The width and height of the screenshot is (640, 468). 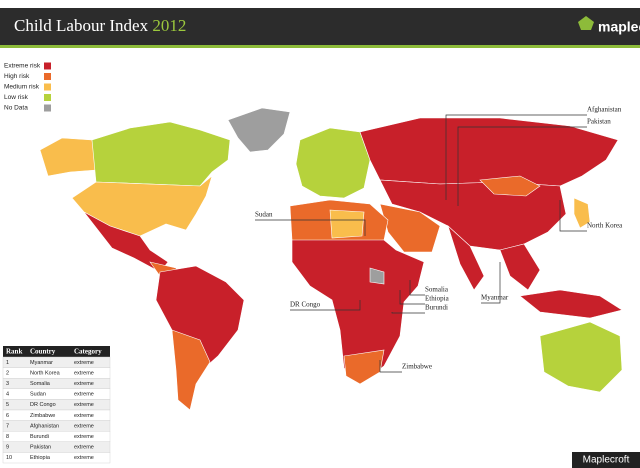 What do you see at coordinates (191, 370) in the screenshot?
I see `southern-cone` at bounding box center [191, 370].